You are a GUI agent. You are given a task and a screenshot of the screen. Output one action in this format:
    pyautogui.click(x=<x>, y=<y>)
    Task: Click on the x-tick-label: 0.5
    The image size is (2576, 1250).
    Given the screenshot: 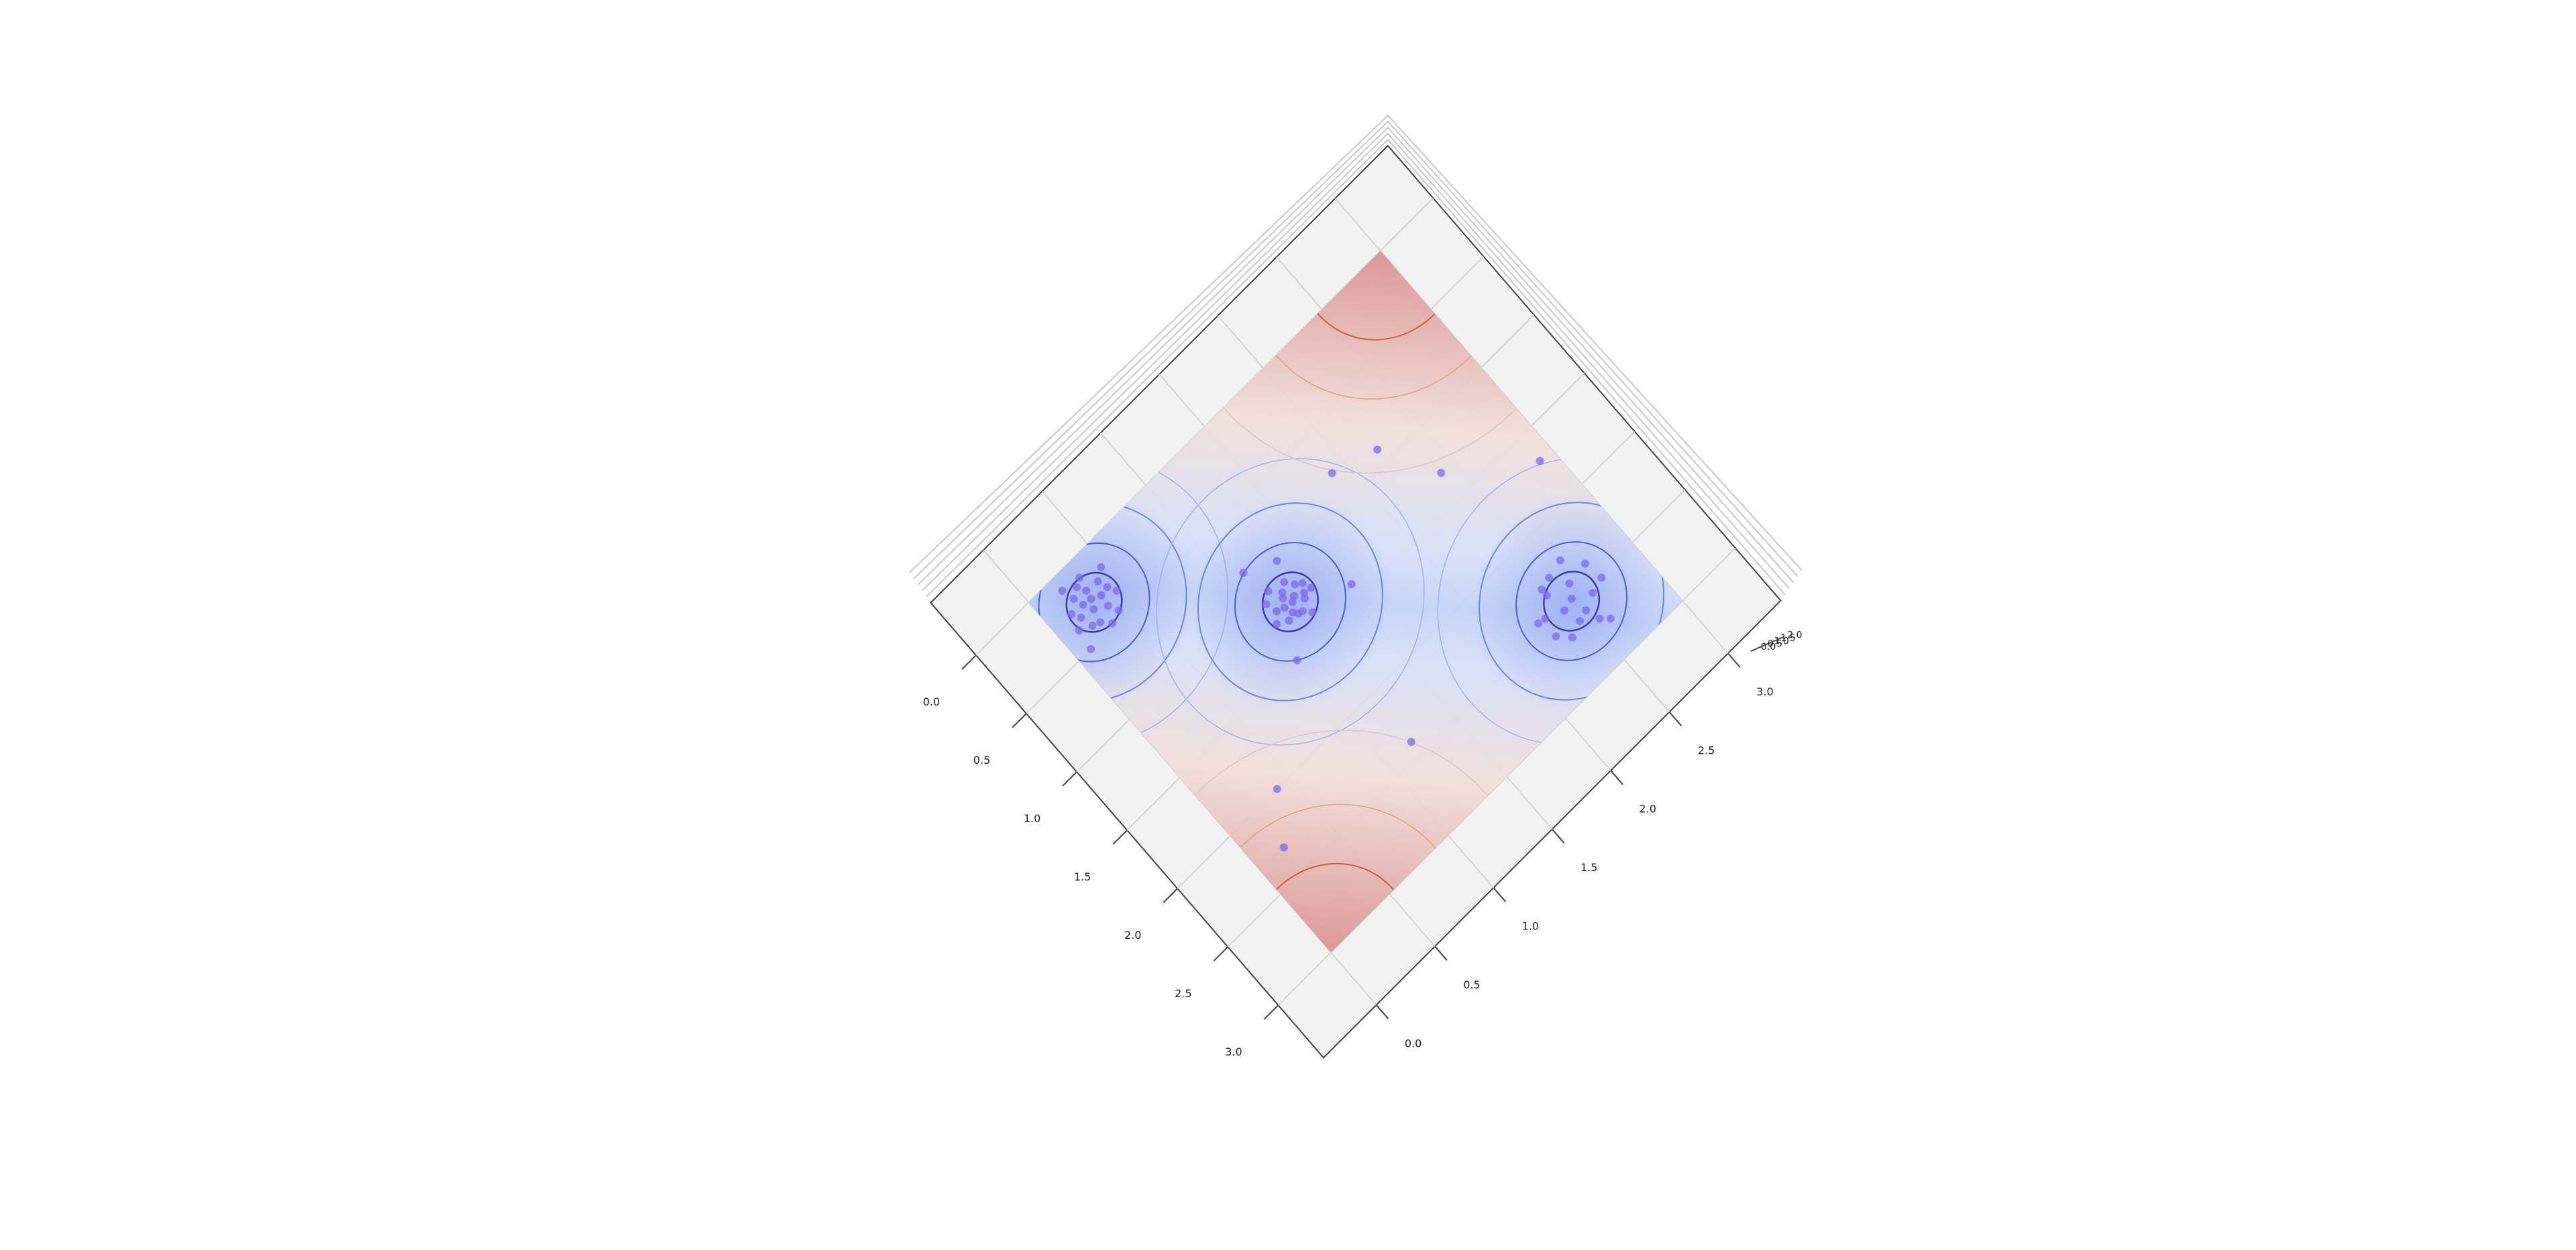 What is the action you would take?
    pyautogui.click(x=981, y=760)
    